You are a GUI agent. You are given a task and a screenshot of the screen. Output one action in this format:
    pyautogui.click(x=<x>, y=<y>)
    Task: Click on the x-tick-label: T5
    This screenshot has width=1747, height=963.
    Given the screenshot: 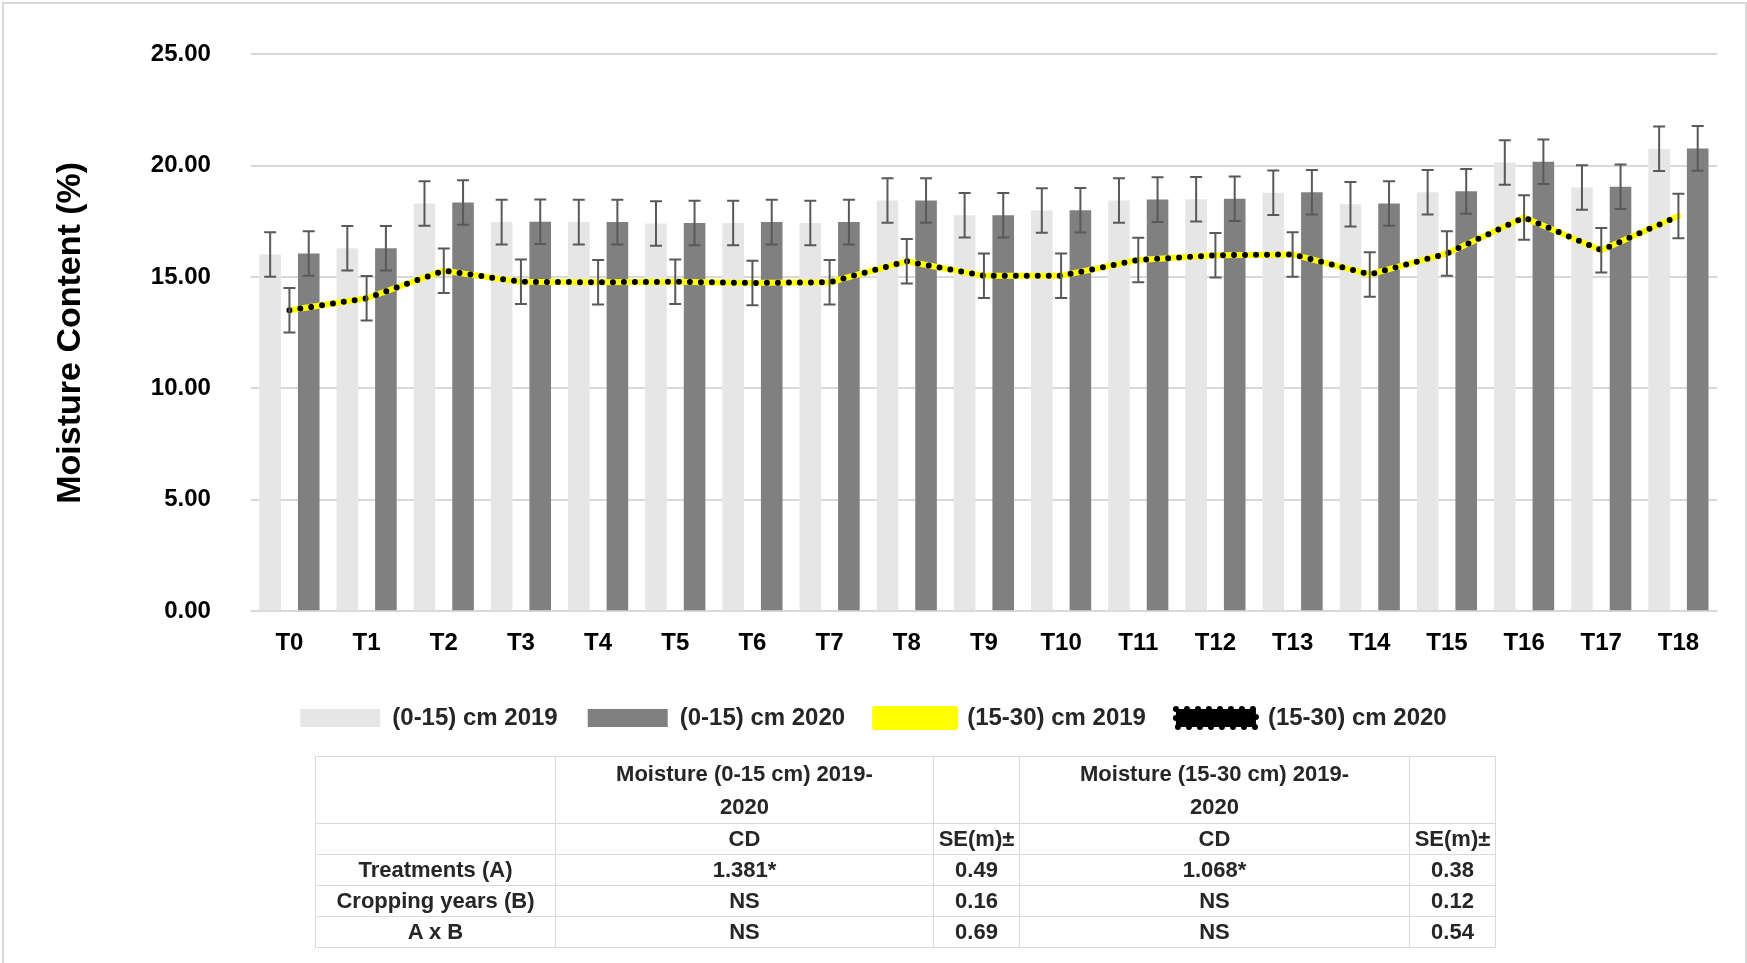 What is the action you would take?
    pyautogui.click(x=675, y=642)
    